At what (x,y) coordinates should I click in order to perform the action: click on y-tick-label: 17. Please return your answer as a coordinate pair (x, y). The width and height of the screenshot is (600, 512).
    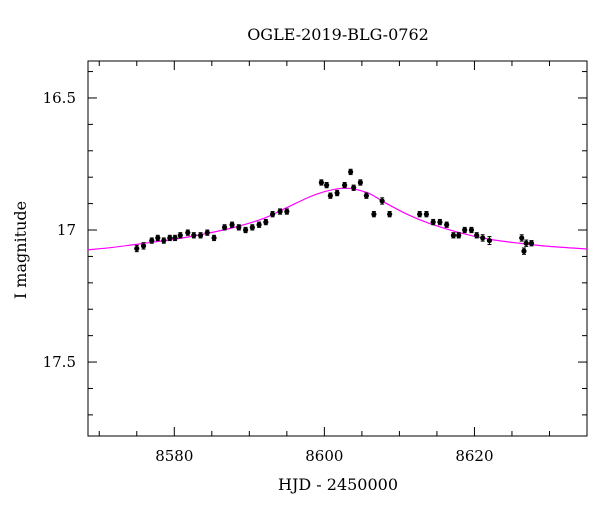
    Looking at the image, I should click on (66, 230).